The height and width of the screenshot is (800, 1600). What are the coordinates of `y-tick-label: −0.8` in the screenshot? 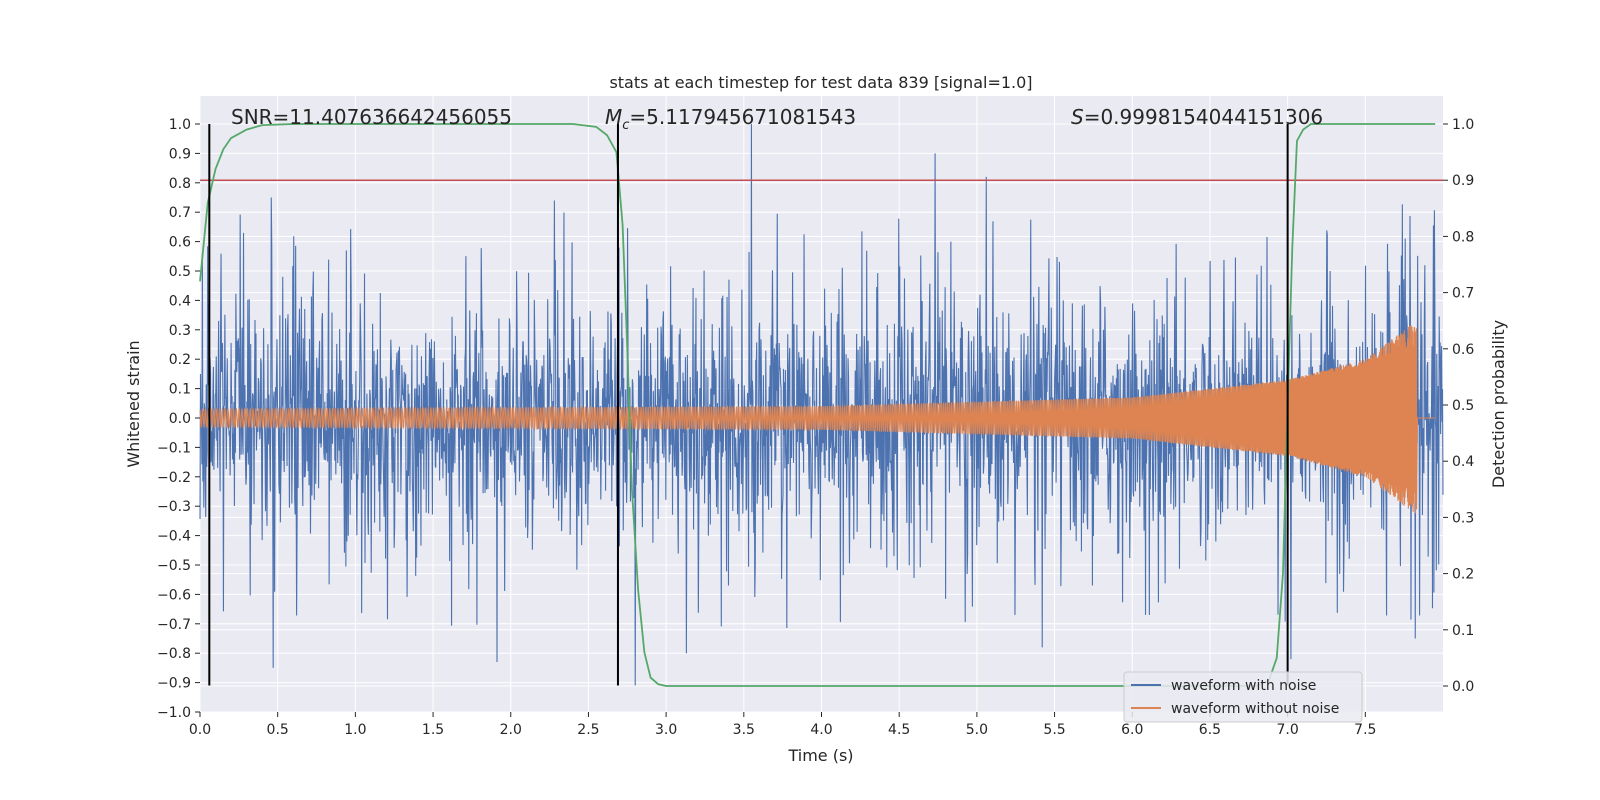 It's located at (174, 654).